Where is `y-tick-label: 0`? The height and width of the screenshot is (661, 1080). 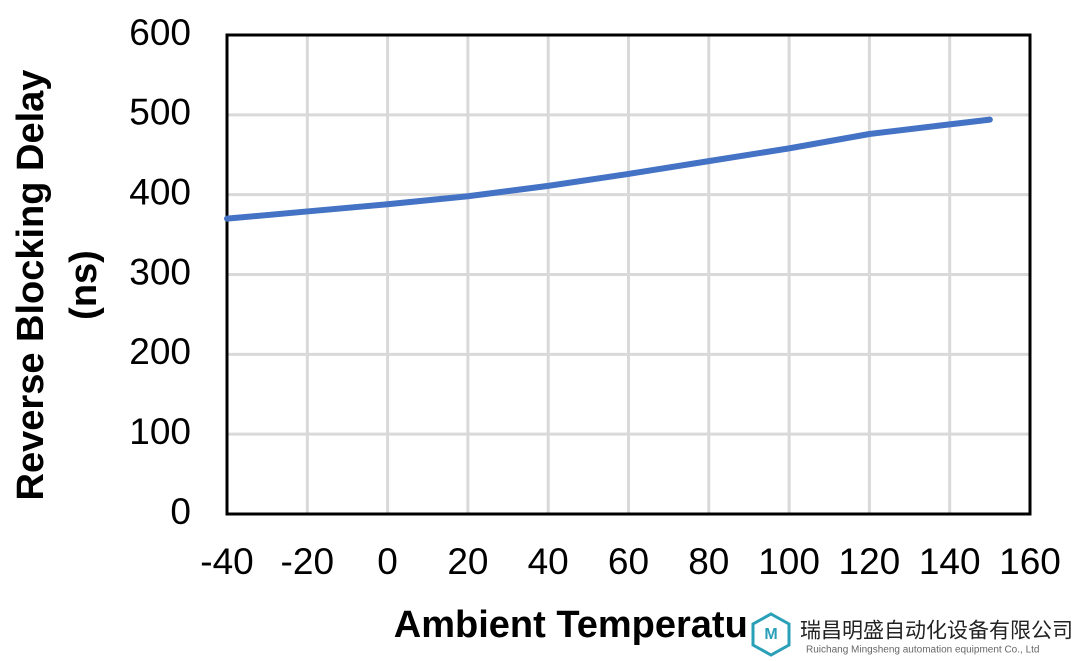 y-tick-label: 0 is located at coordinates (180, 511).